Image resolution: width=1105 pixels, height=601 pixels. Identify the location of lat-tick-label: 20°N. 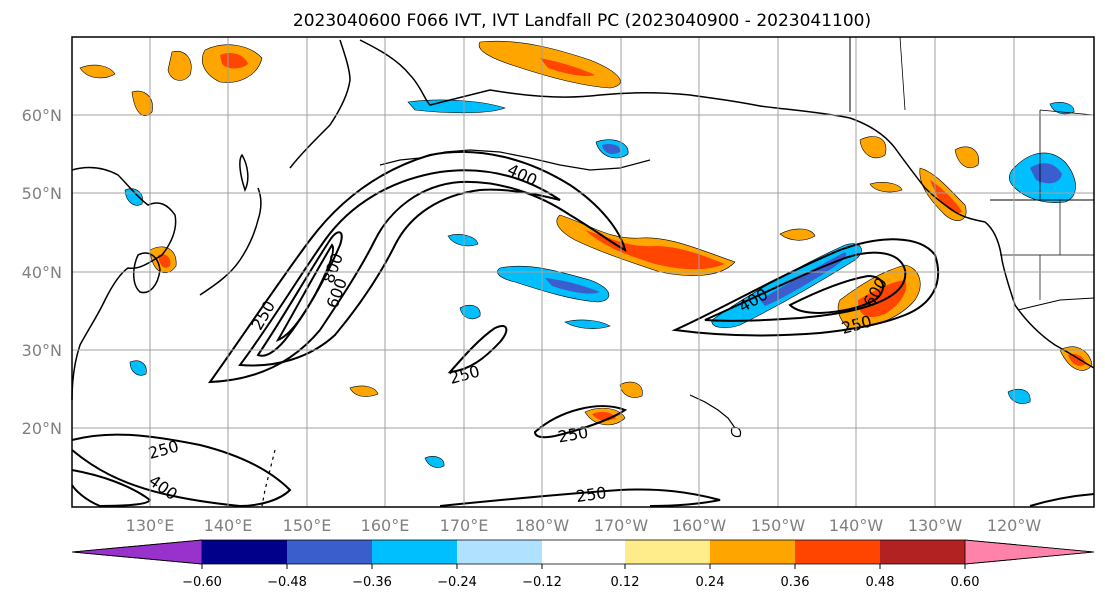
(42, 428).